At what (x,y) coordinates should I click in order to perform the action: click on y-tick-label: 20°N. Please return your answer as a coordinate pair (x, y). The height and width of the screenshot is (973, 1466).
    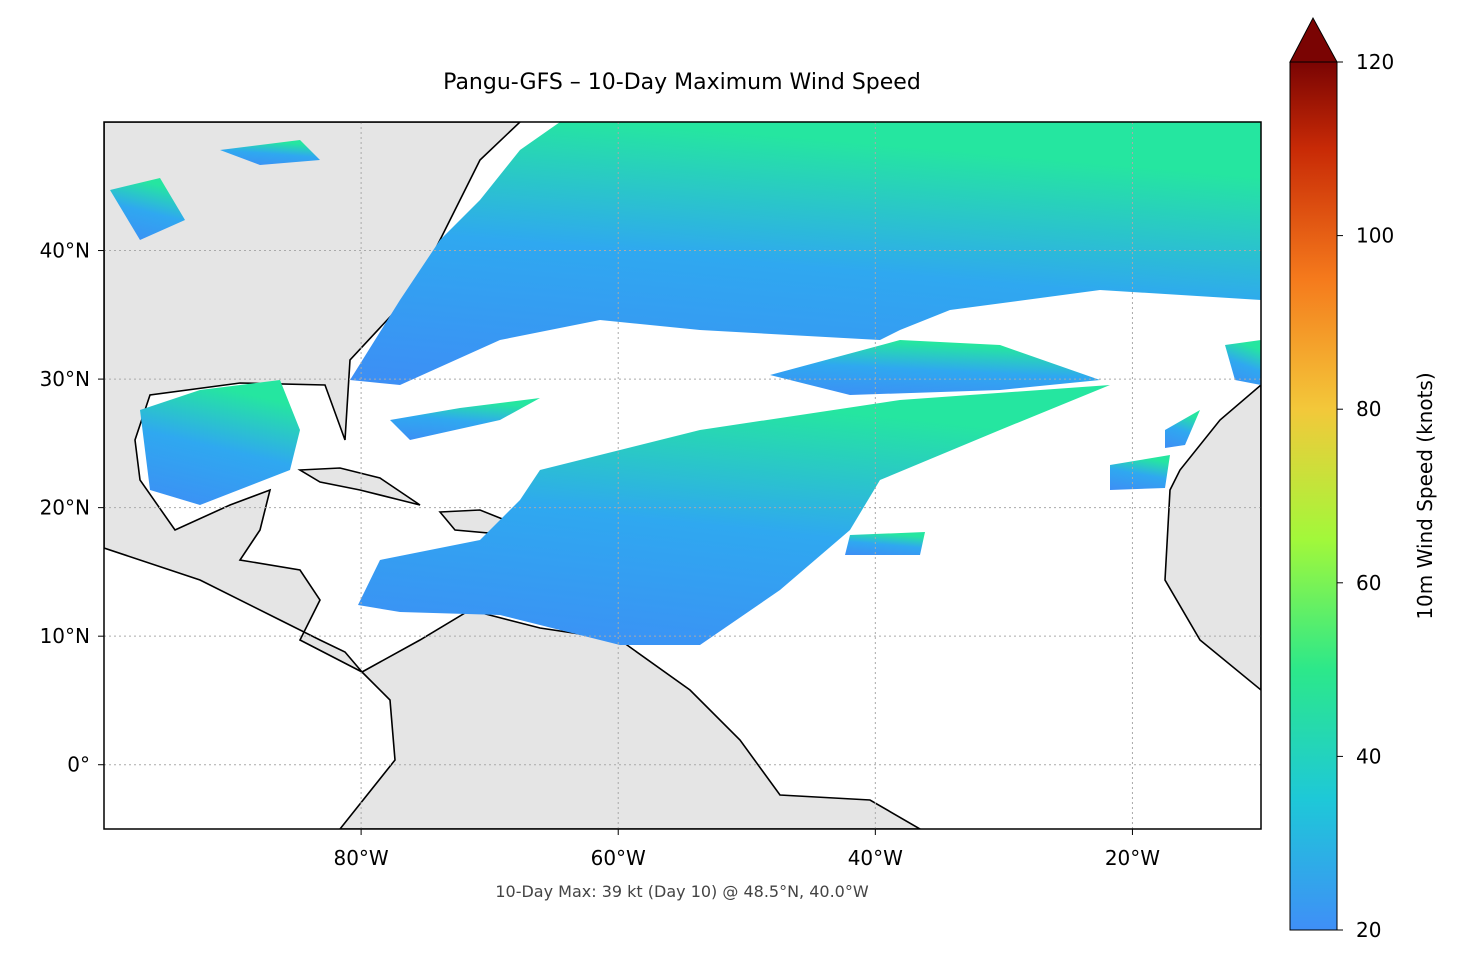
    Looking at the image, I should click on (65, 508).